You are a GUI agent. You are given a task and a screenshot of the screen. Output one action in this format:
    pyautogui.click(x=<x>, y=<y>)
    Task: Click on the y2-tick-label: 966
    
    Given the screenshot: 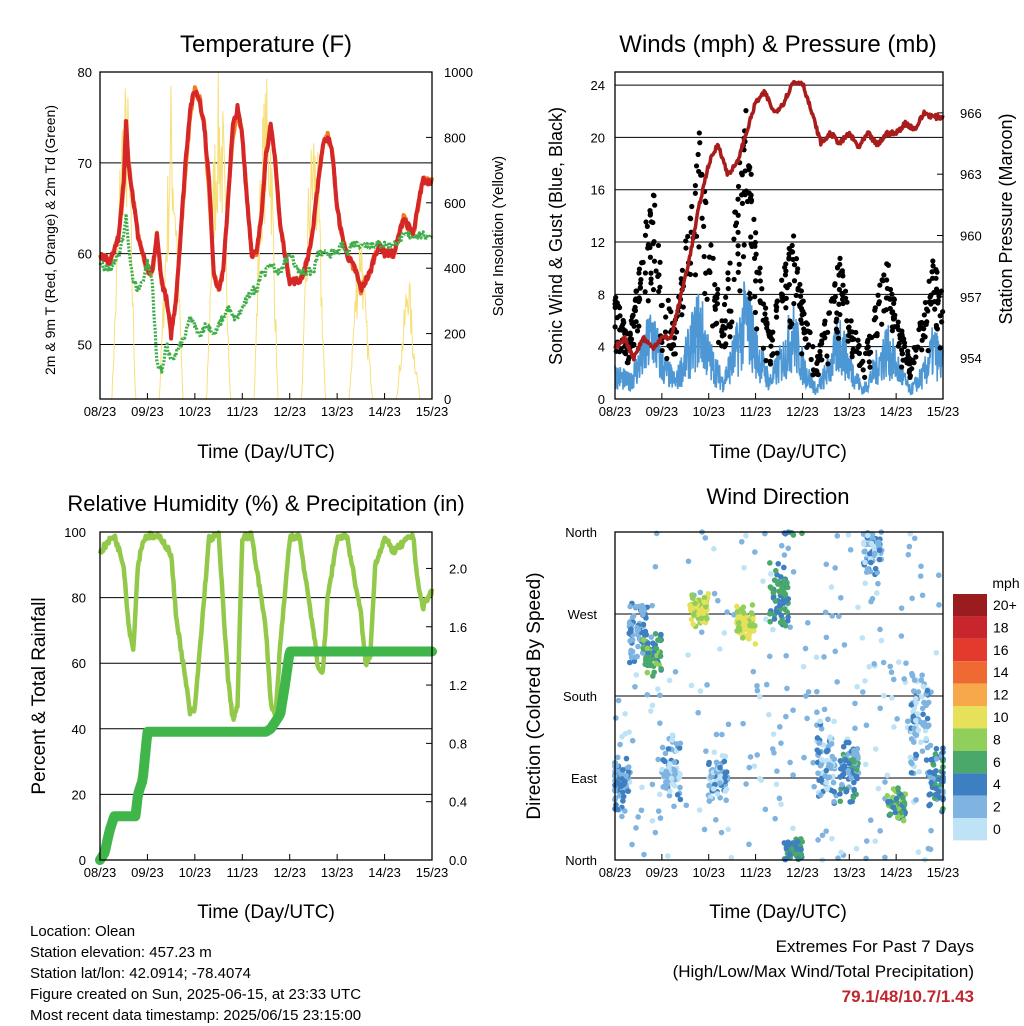 What is the action you would take?
    pyautogui.click(x=971, y=113)
    